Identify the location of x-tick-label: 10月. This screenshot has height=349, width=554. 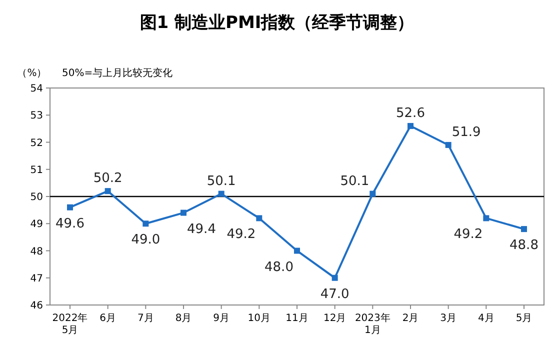
(259, 318).